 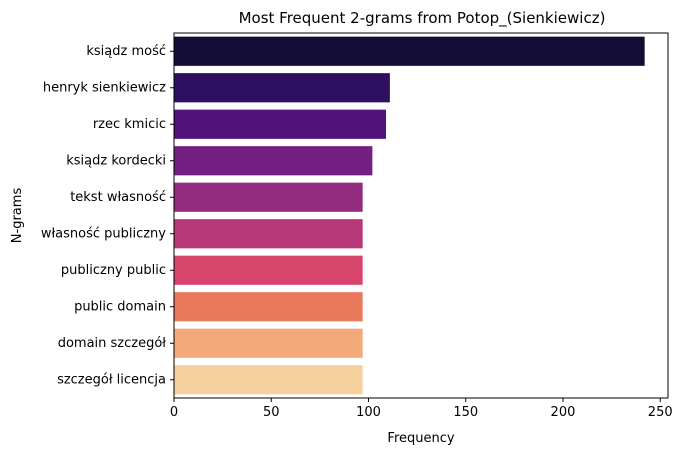 I want to click on x-tick-label: 150, so click(x=465, y=412).